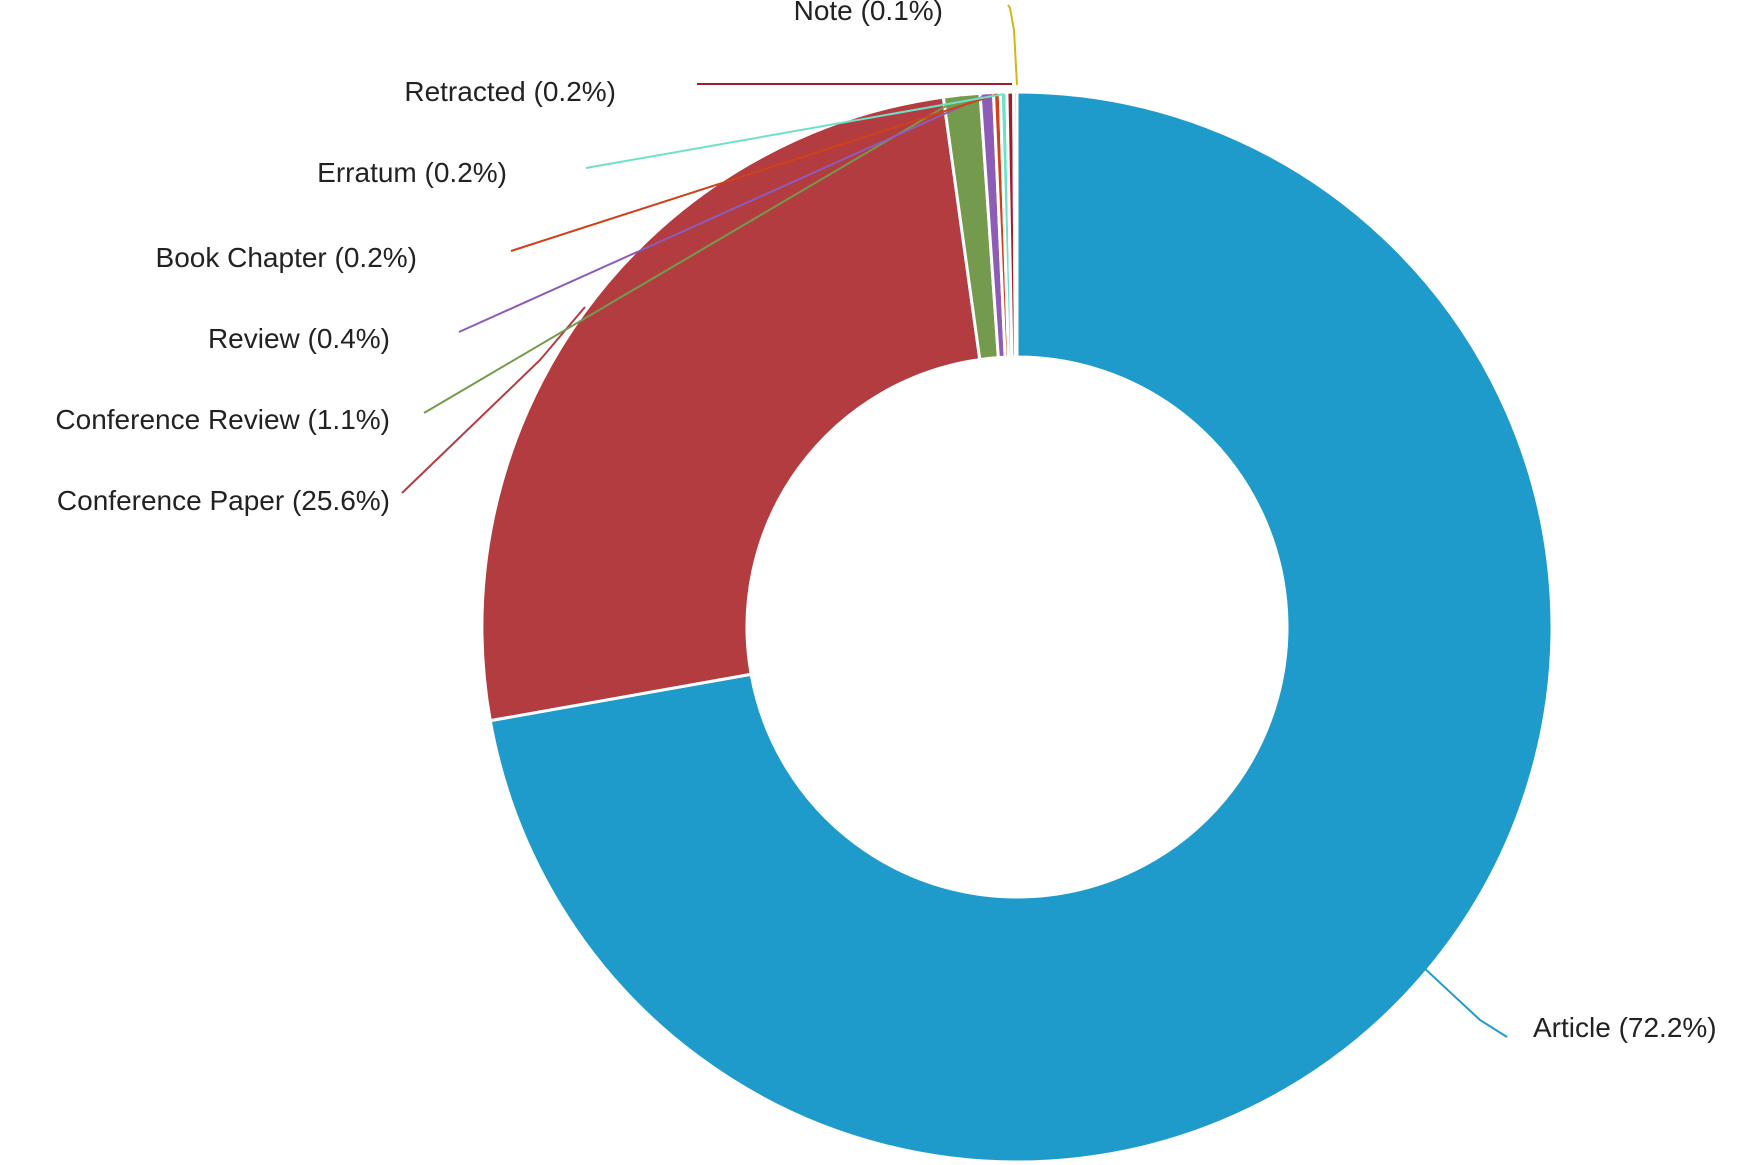  What do you see at coordinates (1012, 45) in the screenshot?
I see `leader-note` at bounding box center [1012, 45].